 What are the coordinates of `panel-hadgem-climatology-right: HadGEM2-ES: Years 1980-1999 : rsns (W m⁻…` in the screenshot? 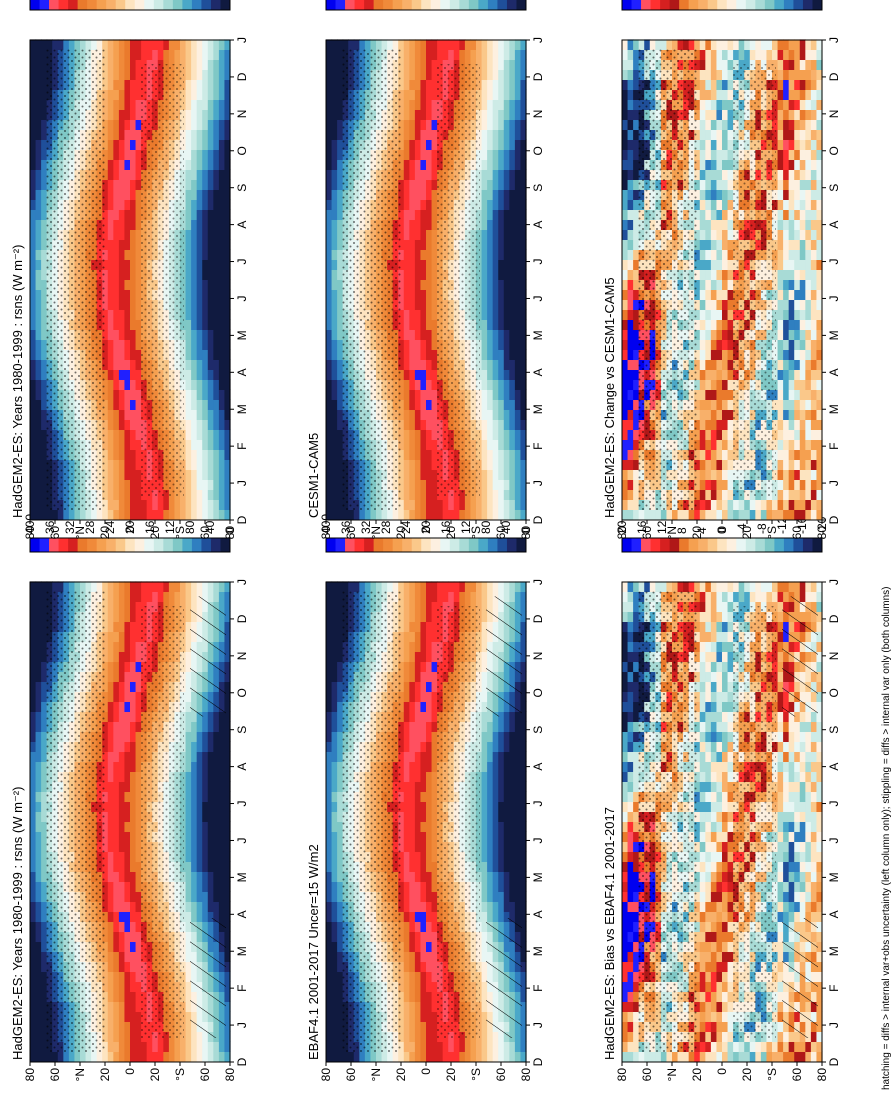 It's located at (129, 269).